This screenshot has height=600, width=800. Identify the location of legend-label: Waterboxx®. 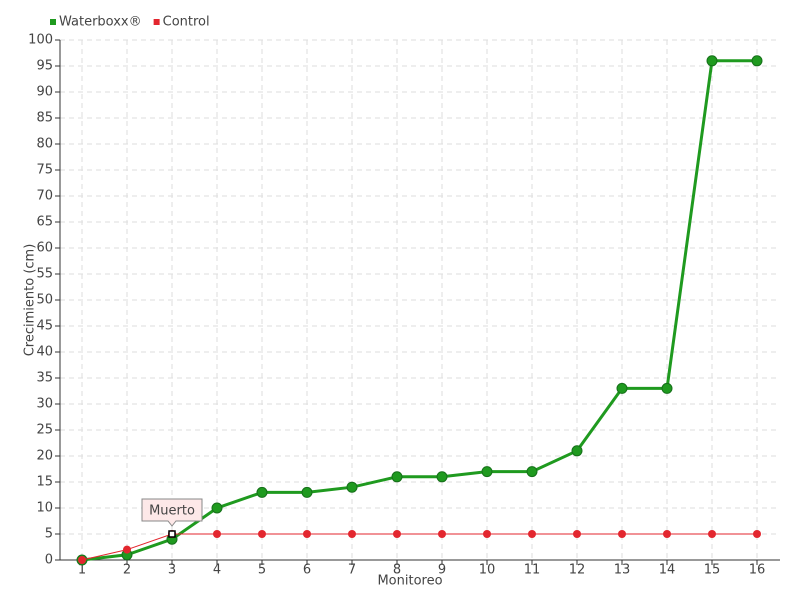
(100, 22).